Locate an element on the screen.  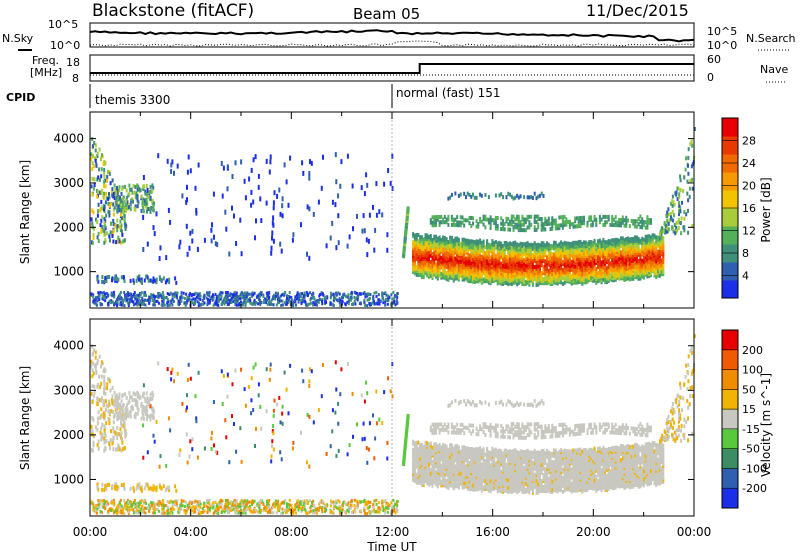
freq-tick-top: 18 is located at coordinates (73, 62).